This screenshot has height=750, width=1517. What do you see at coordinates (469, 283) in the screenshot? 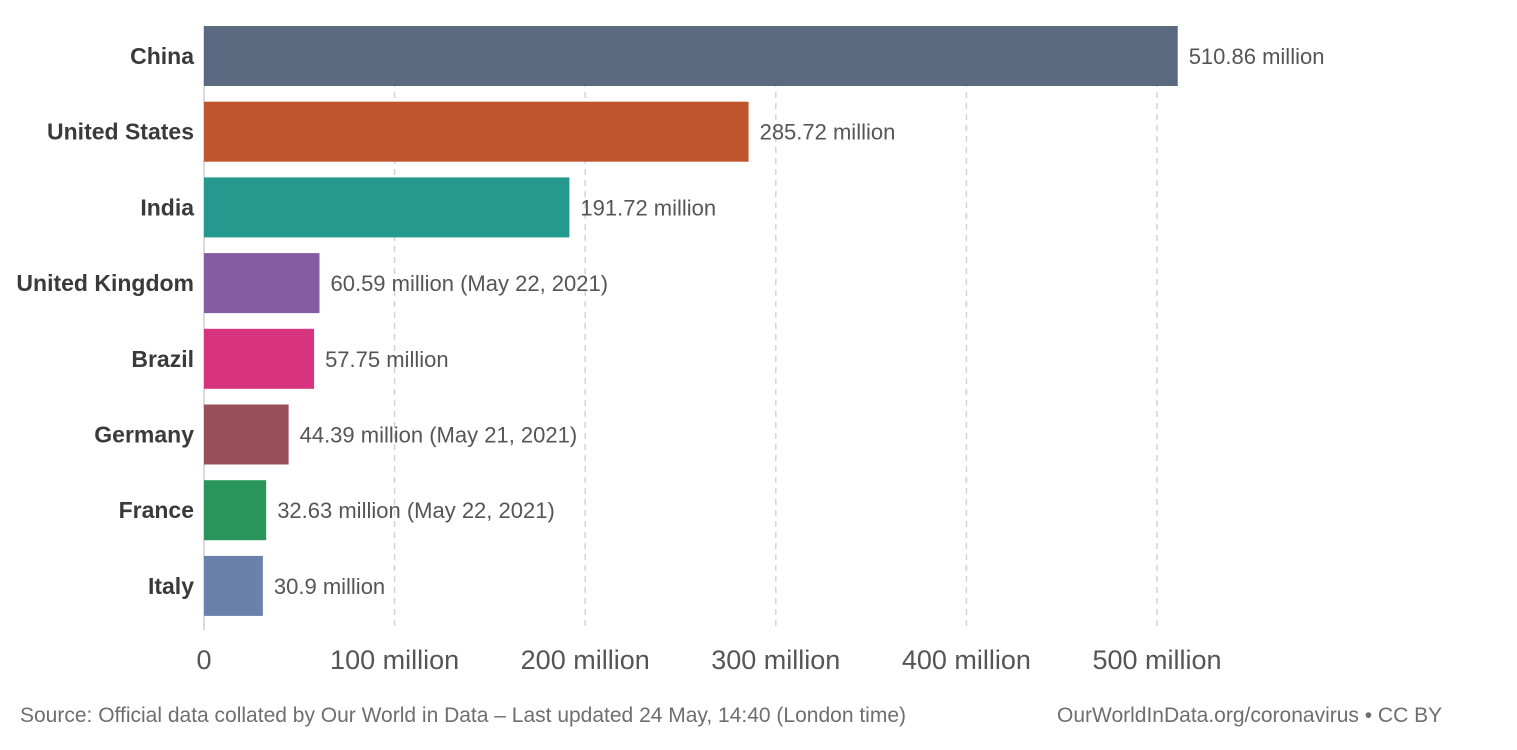
I see `value-label: 60.59 million (May 22, 2021)` at bounding box center [469, 283].